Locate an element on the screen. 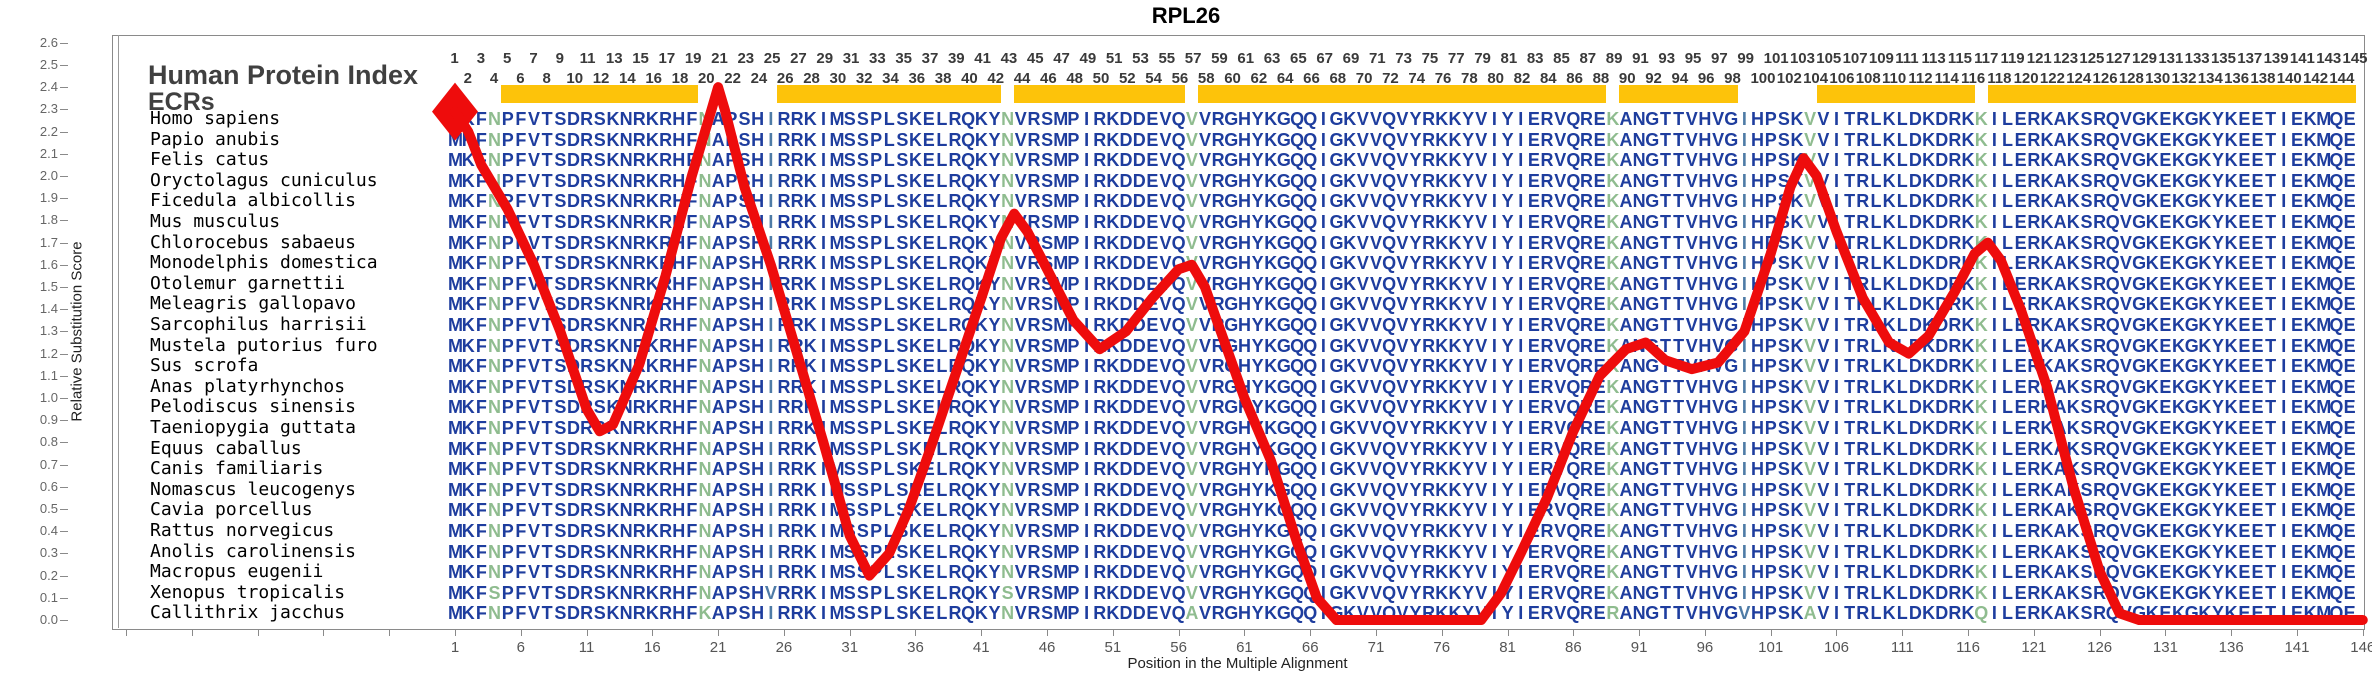 The width and height of the screenshot is (2372, 675). x-tick-label: 76 is located at coordinates (1442, 647).